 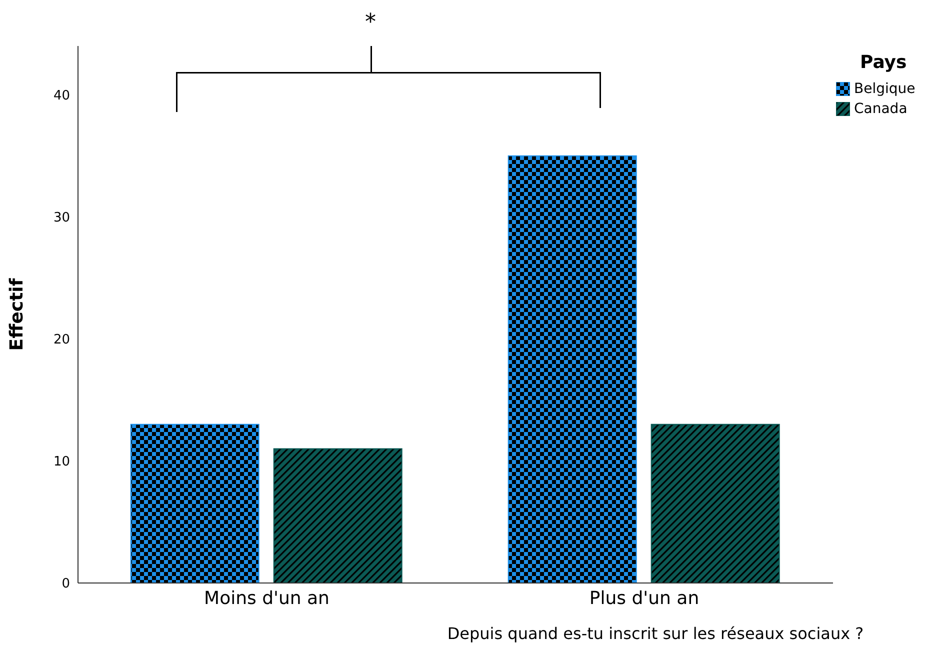 I want to click on y-tick-label: 30, so click(x=61, y=218).